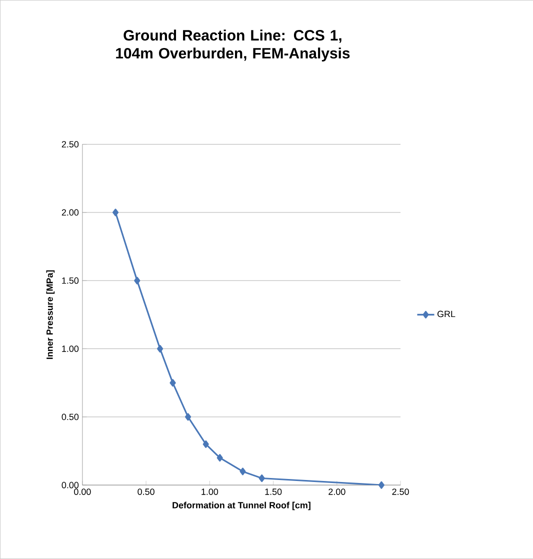  I want to click on x-tick-label: 1.50, so click(273, 491).